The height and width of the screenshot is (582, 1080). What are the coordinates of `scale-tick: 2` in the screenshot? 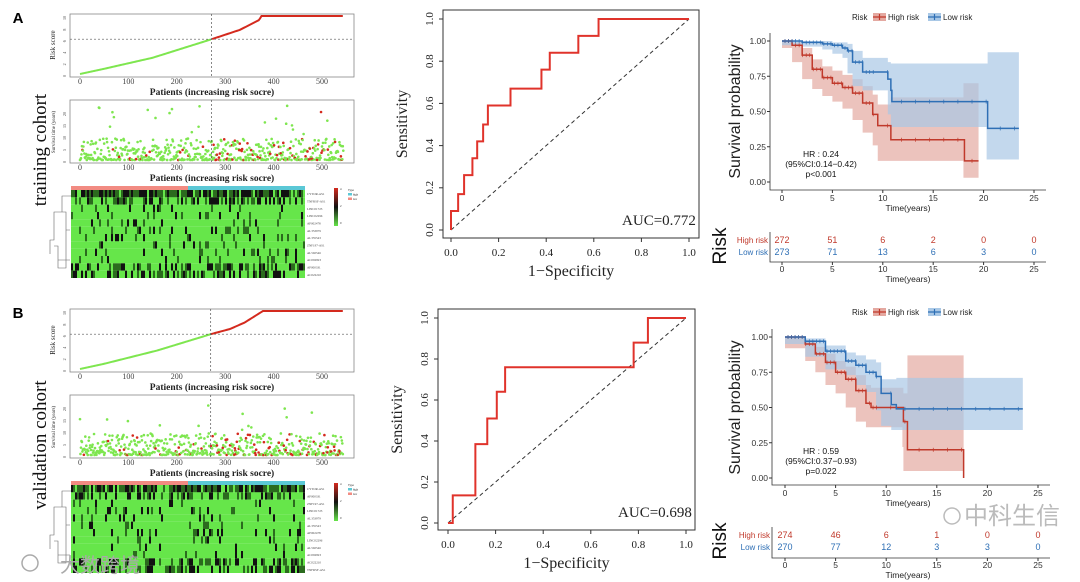 It's located at (341, 501).